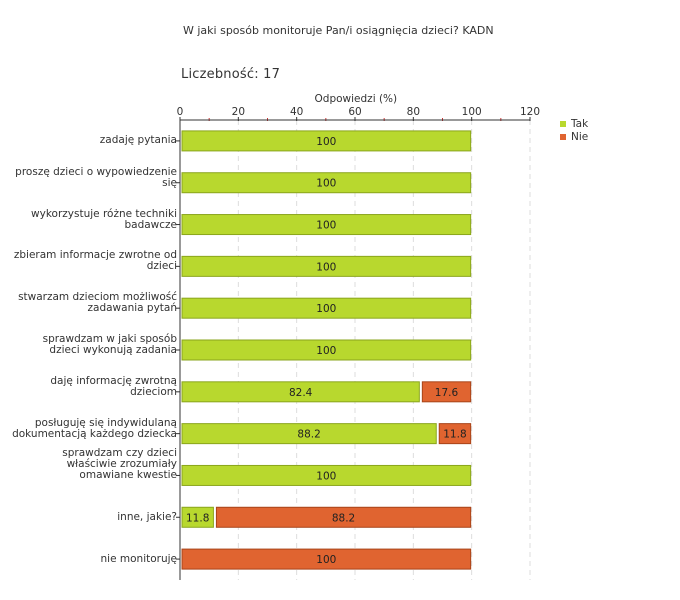 This screenshot has width=680, height=600. Describe the element at coordinates (121, 464) in the screenshot. I see `category-label-line: właściwie zrozumiały` at that location.